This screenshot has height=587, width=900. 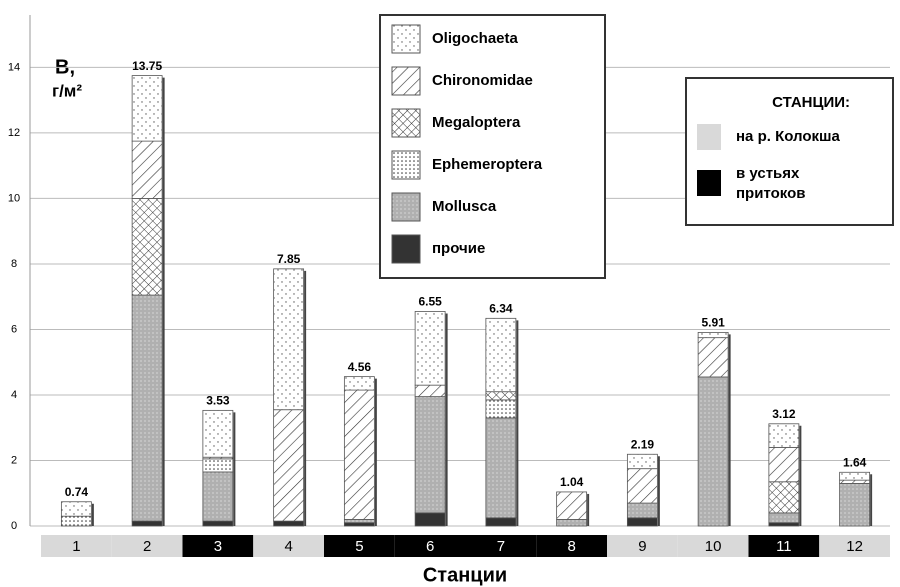 I want to click on total-label: 7.85, so click(x=289, y=259).